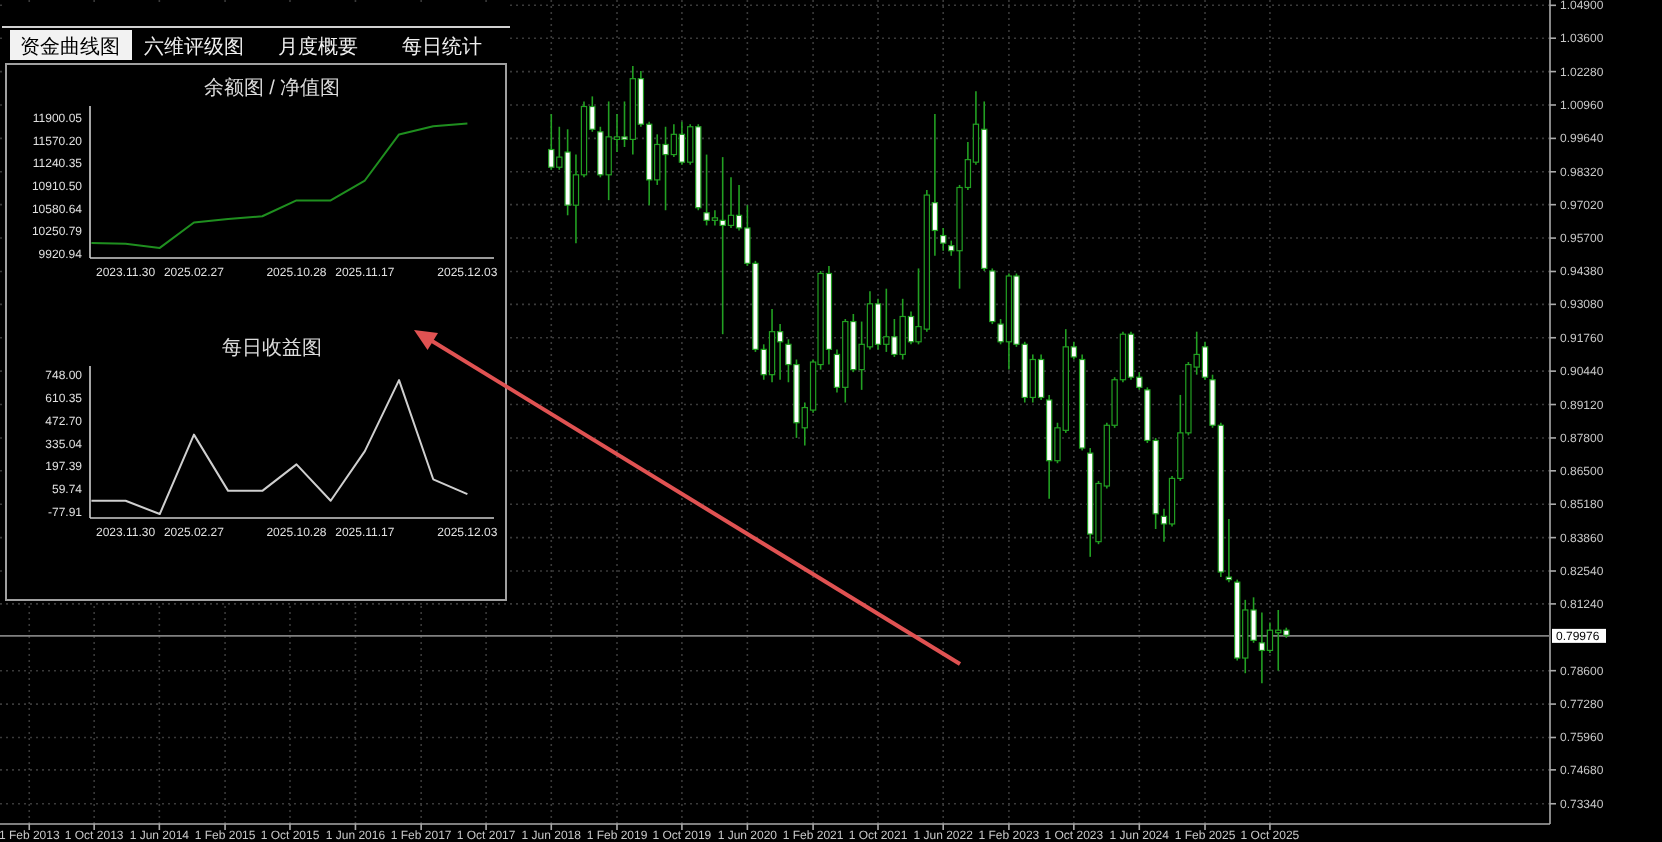 Image resolution: width=1662 pixels, height=842 pixels. I want to click on annotation: 资金曲线图, so click(70, 47).